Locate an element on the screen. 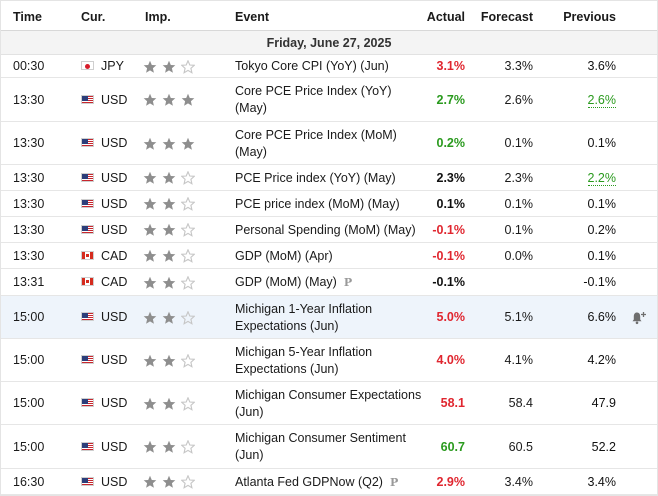  event-name: Tokyo Core CPI (YoY) (Jun) is located at coordinates (330, 66).